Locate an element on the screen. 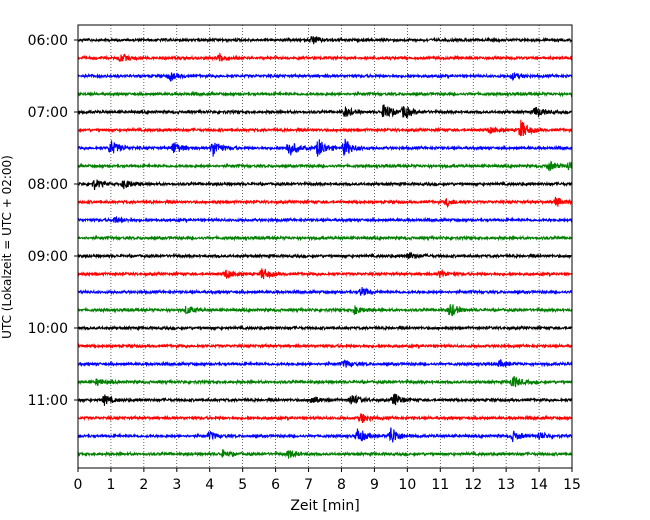  x-tick-label-8: 8 is located at coordinates (341, 485).